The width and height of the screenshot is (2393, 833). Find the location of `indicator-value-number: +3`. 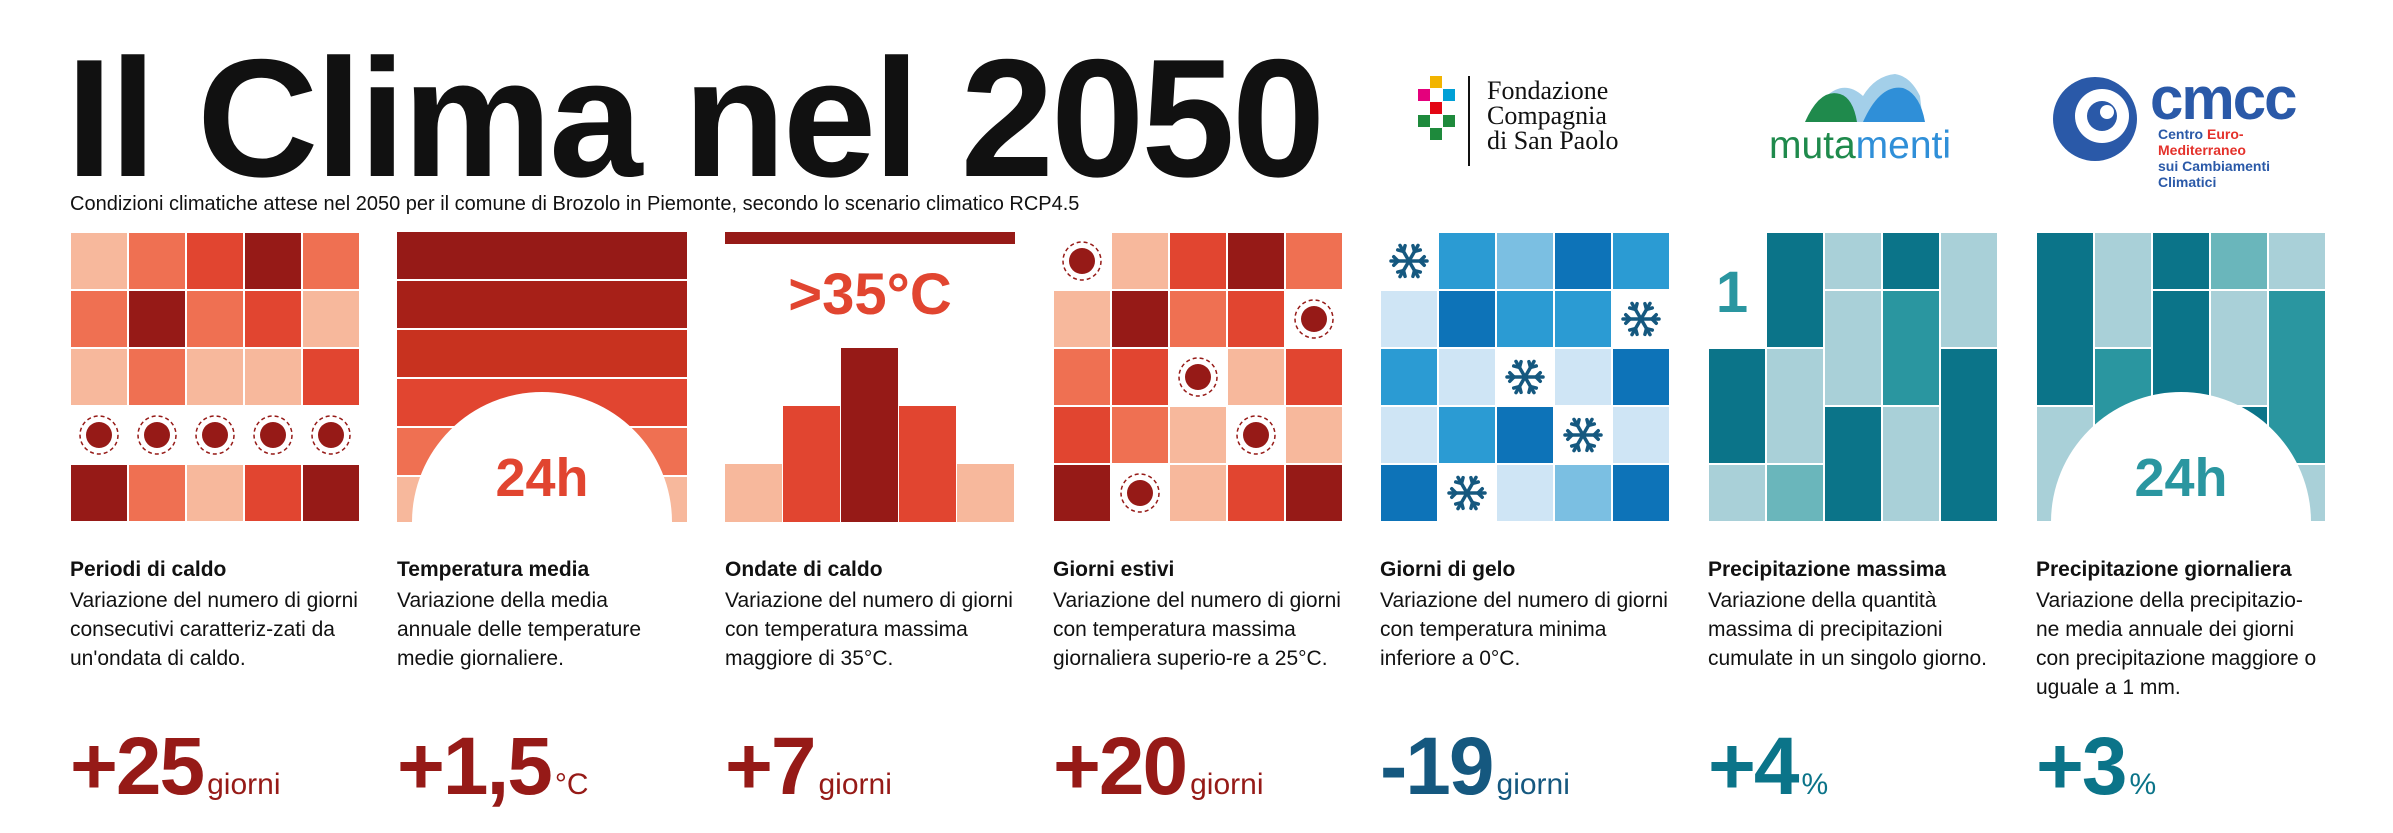

indicator-value-number: +3 is located at coordinates (2081, 766).